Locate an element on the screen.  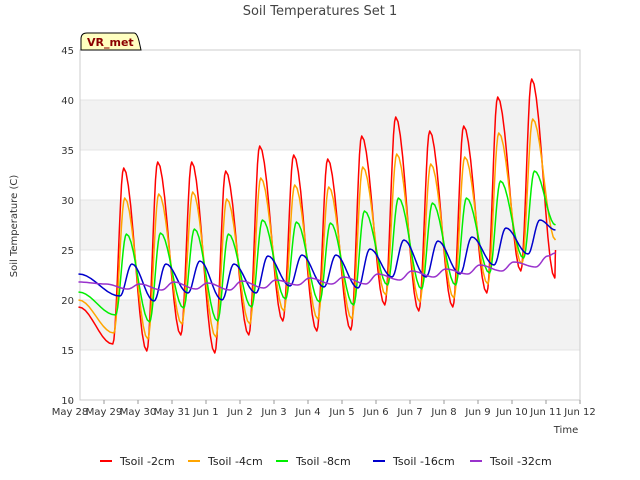
x-tick-label: May 31 is located at coordinates (172, 412).